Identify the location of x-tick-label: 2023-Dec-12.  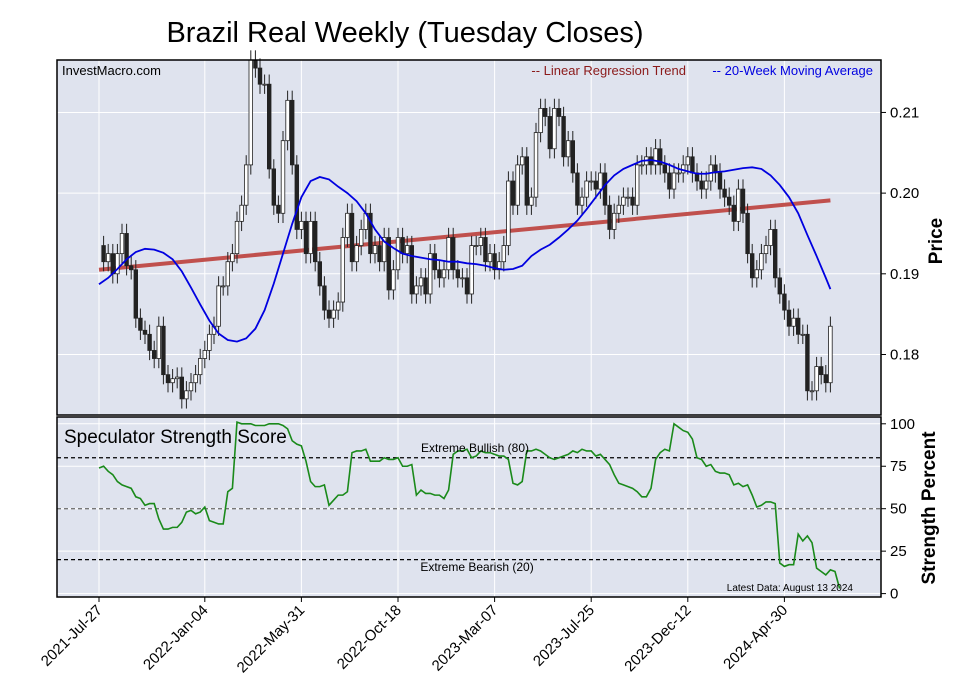
(657, 638).